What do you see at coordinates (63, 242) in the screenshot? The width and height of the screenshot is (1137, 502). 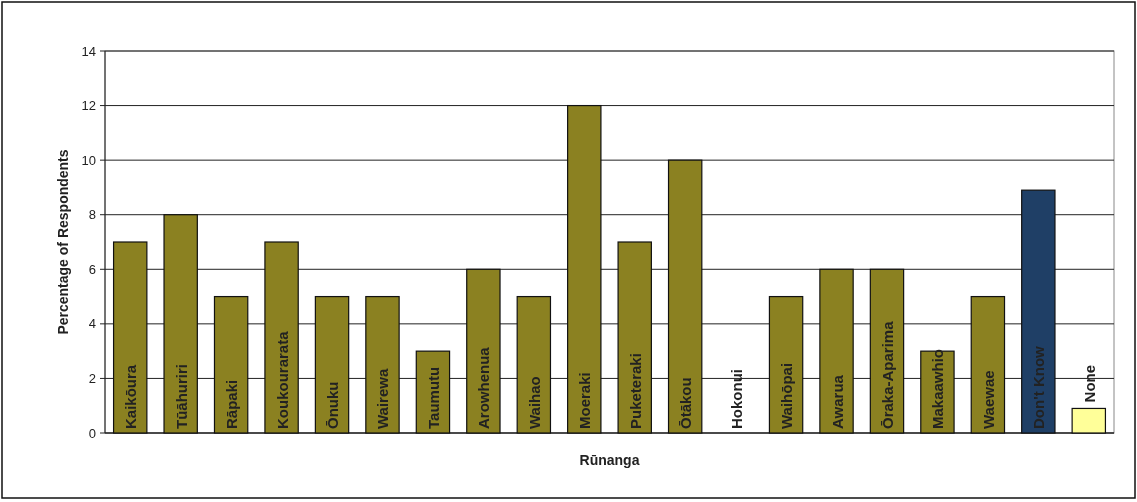 I see `y-axis-title: Percentage of Respondents` at bounding box center [63, 242].